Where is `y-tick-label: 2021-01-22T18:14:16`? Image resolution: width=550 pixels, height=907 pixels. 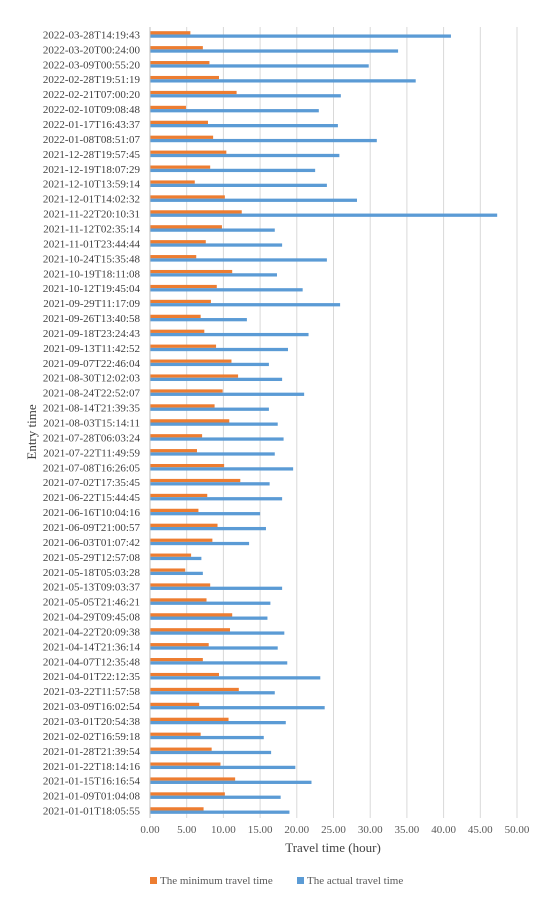
y-tick-label: 2021-01-22T18:14:16 is located at coordinates (92, 767).